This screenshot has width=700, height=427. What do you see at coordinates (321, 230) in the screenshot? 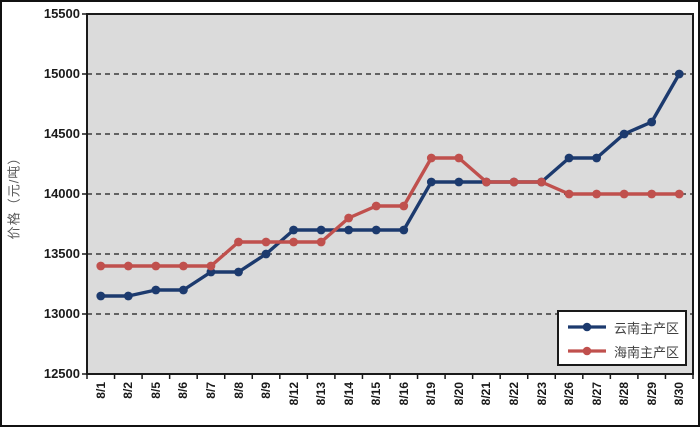
I see `data-point-s0-8/13` at bounding box center [321, 230].